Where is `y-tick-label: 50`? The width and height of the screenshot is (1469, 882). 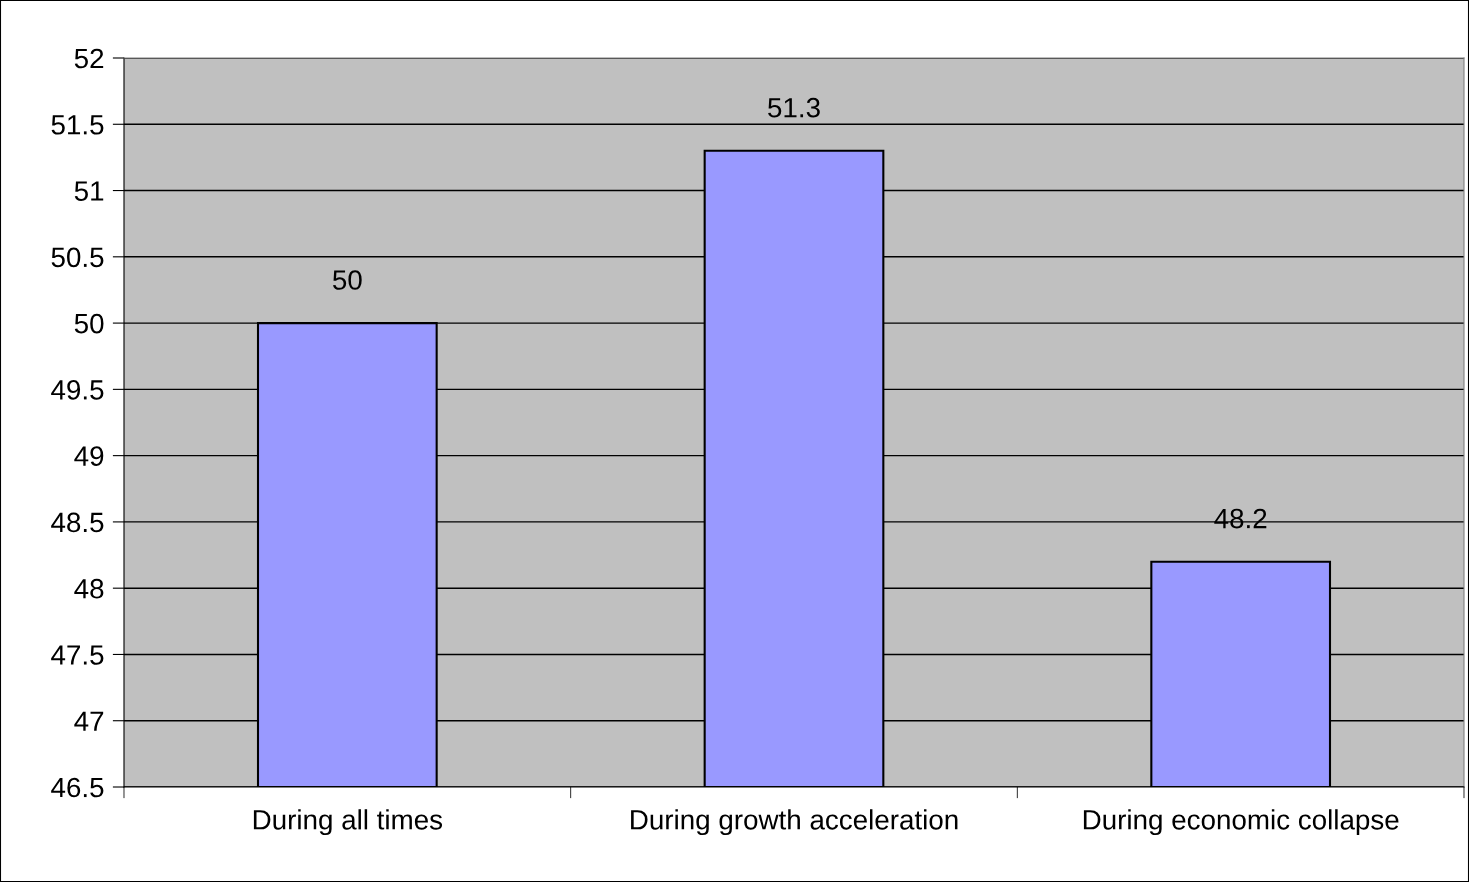 y-tick-label: 50 is located at coordinates (89, 323).